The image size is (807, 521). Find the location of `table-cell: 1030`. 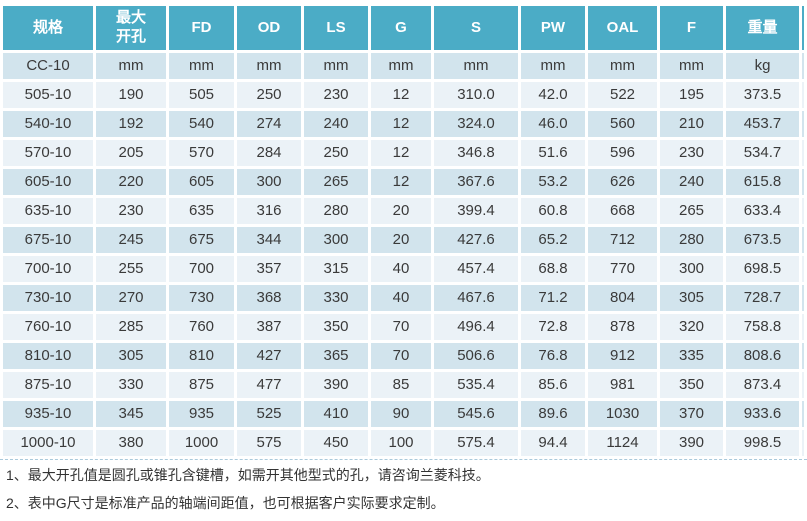

table-cell: 1030 is located at coordinates (622, 414).